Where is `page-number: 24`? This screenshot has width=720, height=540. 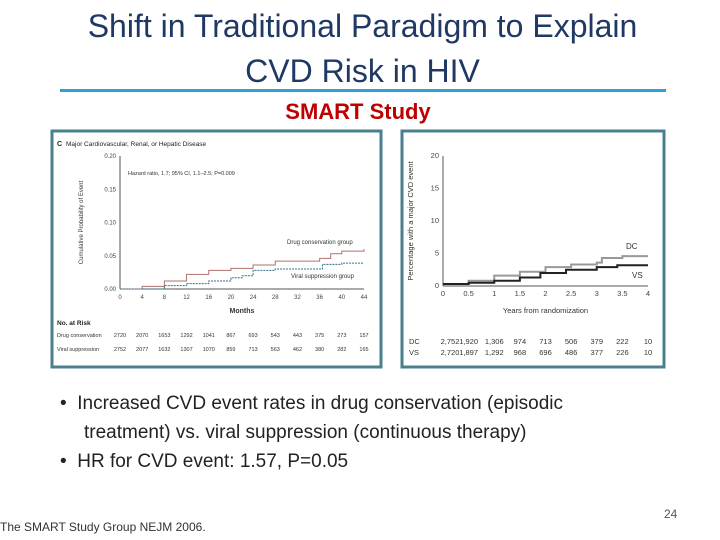 page-number: 24 is located at coordinates (671, 514).